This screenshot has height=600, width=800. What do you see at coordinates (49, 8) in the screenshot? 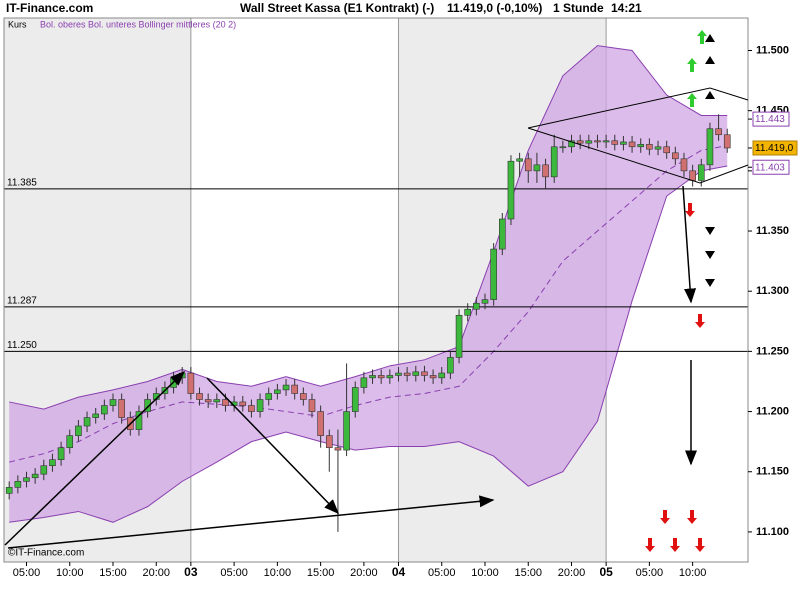
I see `site-name: IT-Finance.com` at bounding box center [49, 8].